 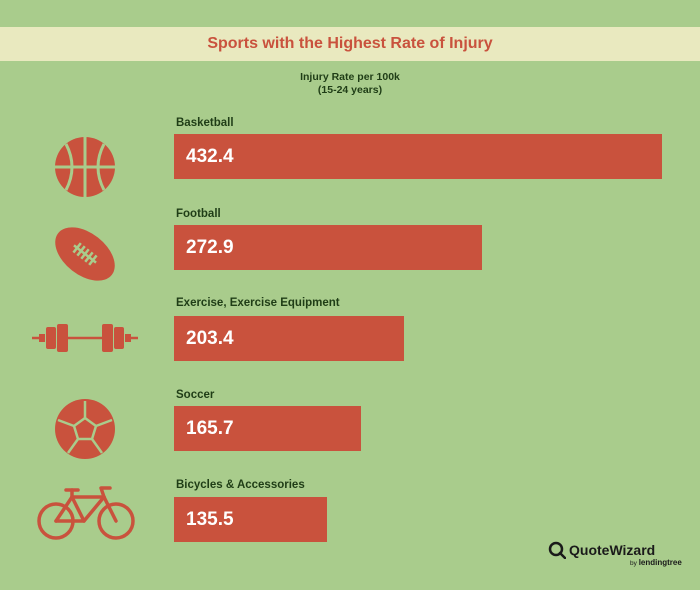 What do you see at coordinates (633, 563) in the screenshot?
I see `brand-tagline-prefix: by` at bounding box center [633, 563].